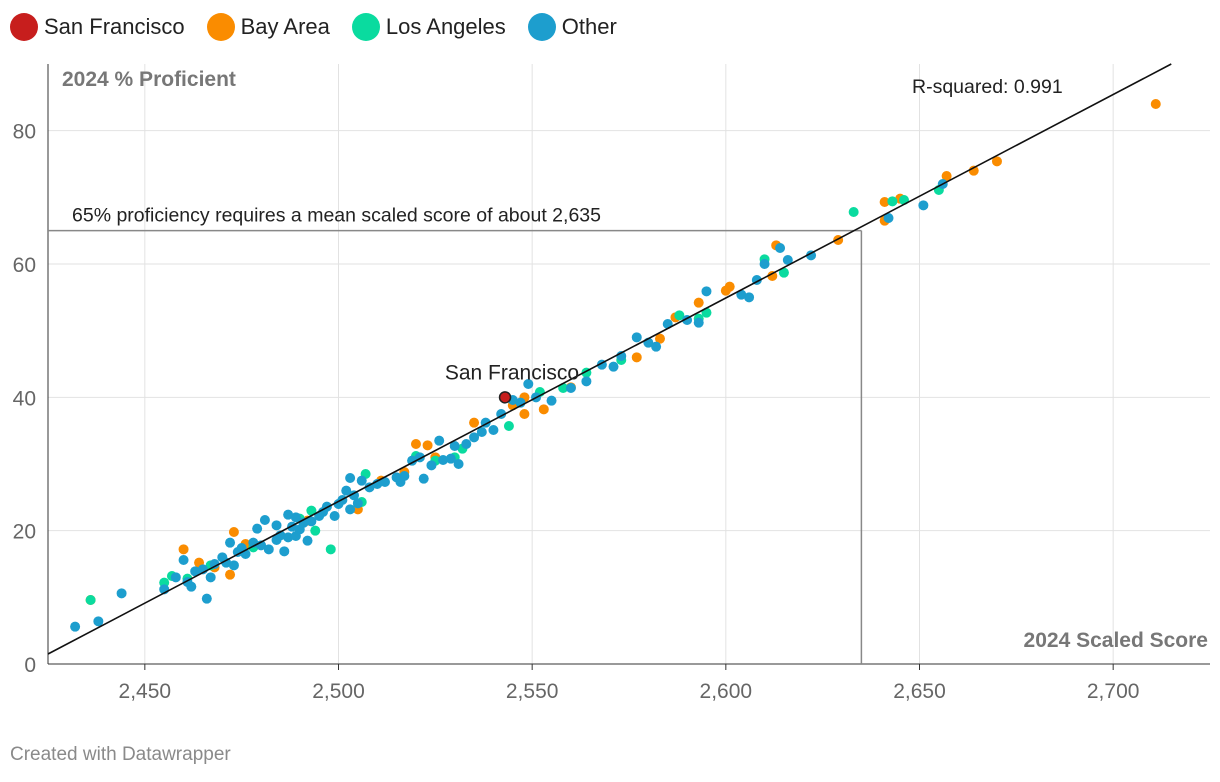  What do you see at coordinates (572, 27) in the screenshot?
I see `legend-item-other: Other` at bounding box center [572, 27].